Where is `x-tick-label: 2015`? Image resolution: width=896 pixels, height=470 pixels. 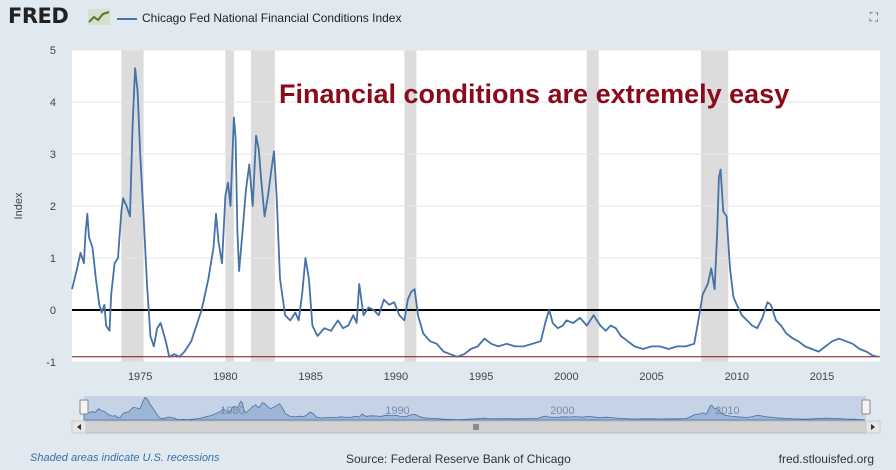 x-tick-label: 2015 is located at coordinates (822, 377).